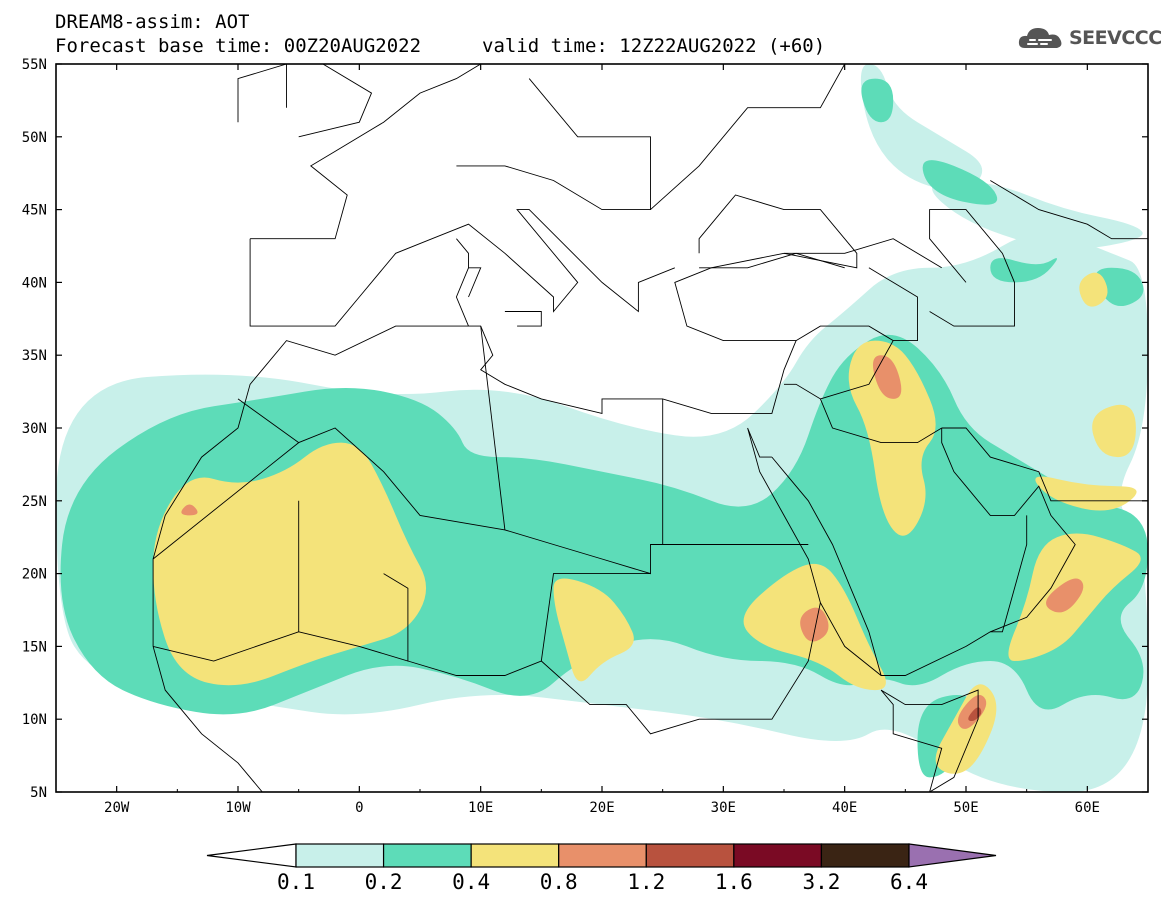 The height and width of the screenshot is (905, 1165). Describe the element at coordinates (1087, 808) in the screenshot. I see `x-tick-label: 60E` at that location.